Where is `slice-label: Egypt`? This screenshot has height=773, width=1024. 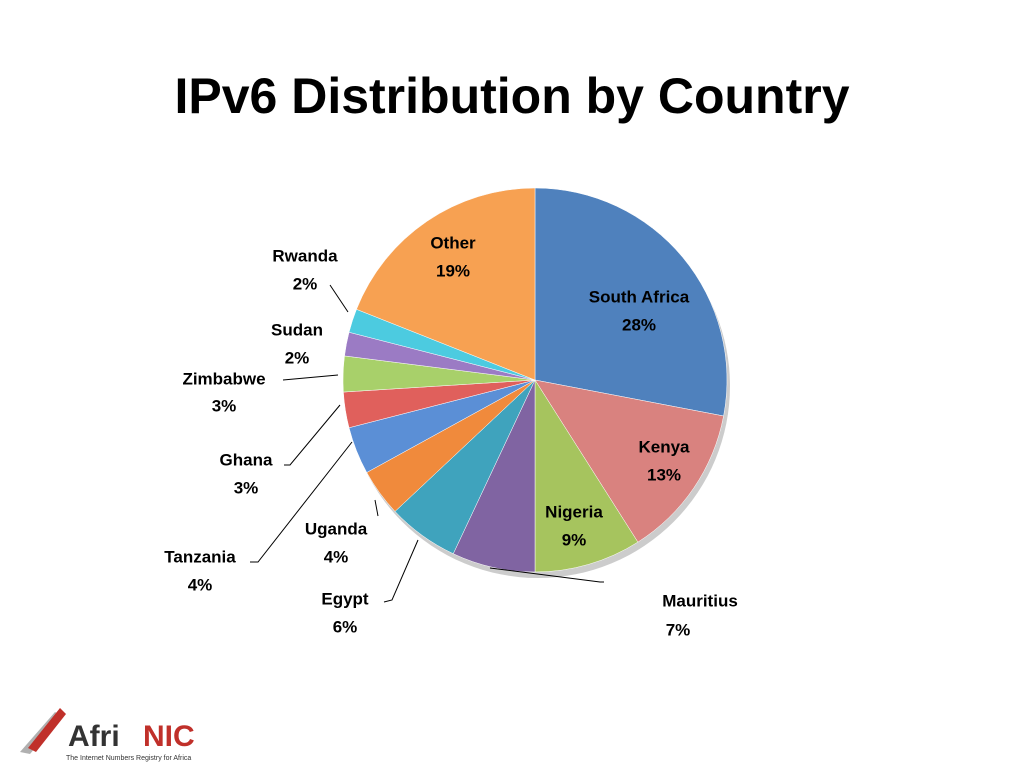 slice-label: Egypt is located at coordinates (345, 598).